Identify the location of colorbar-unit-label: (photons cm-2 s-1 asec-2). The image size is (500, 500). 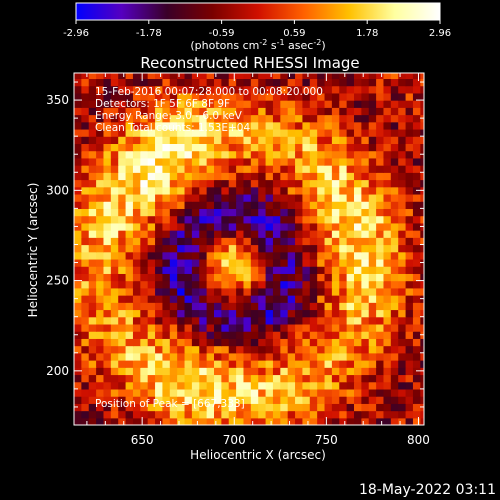
(257, 45).